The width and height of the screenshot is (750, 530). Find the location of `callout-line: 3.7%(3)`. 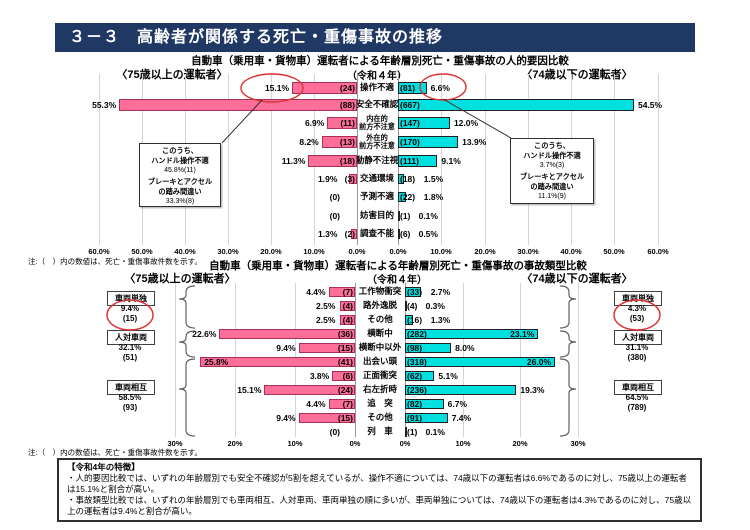

callout-line: 3.7%(3) is located at coordinates (552, 166).